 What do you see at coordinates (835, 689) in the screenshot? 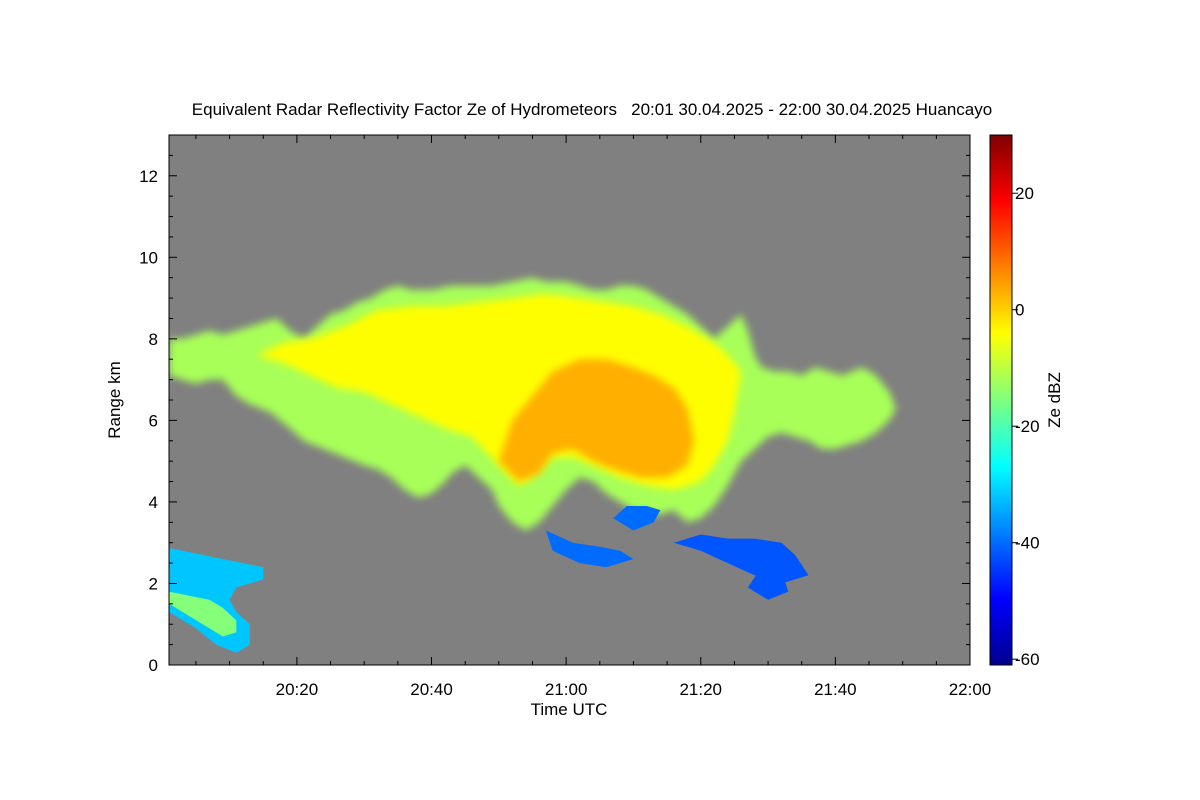
I see `x-tick-label: 21:40` at bounding box center [835, 689].